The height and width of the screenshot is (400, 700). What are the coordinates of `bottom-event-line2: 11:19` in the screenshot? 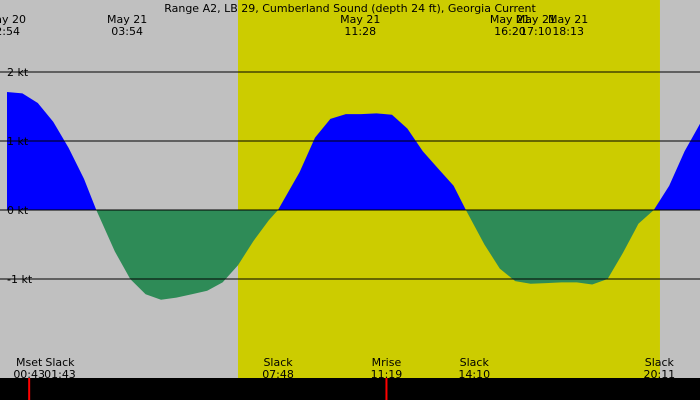 It's located at (387, 374).